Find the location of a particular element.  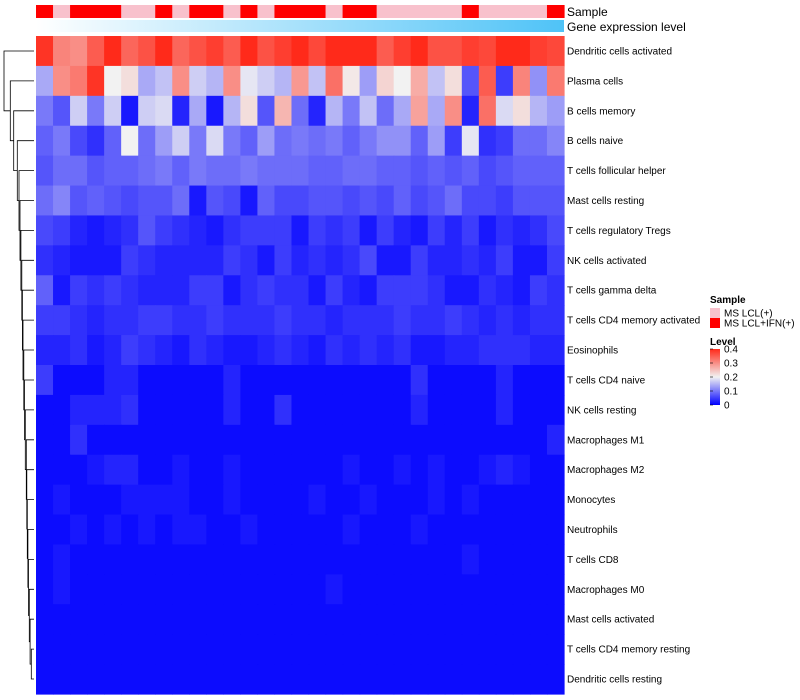

row-label: B cells memory is located at coordinates (601, 111).